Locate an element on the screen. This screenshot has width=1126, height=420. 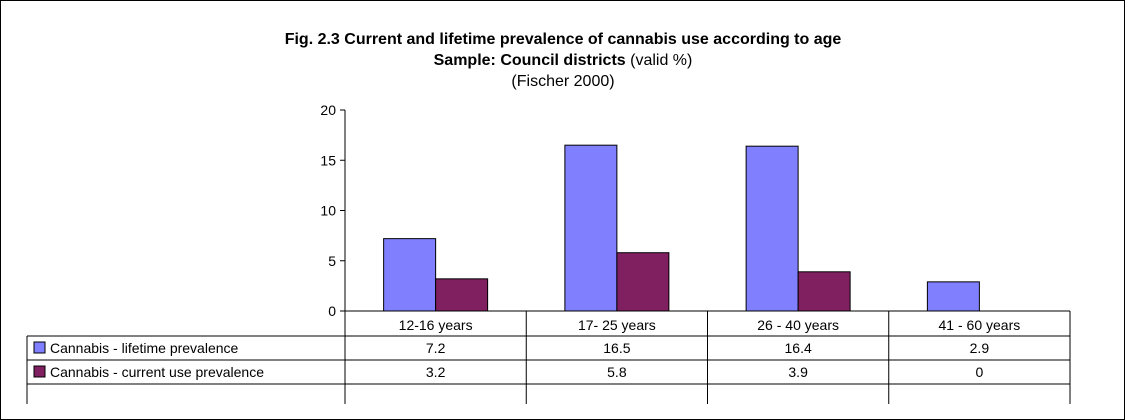
x-tick-label: 41 - 60 years is located at coordinates (980, 325).